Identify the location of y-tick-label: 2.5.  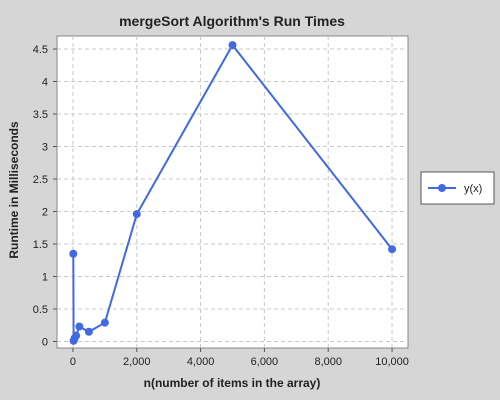
(40, 180).